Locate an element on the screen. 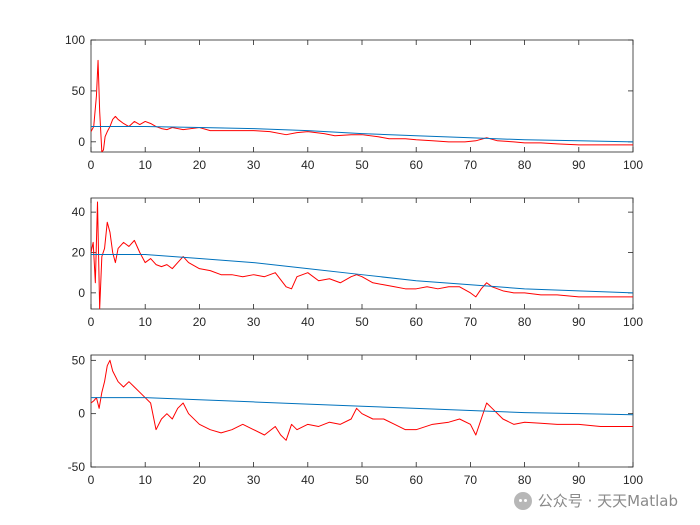 This screenshot has height=525, width=700. watermark-text: 公众号 · 天天Matlab is located at coordinates (607, 501).